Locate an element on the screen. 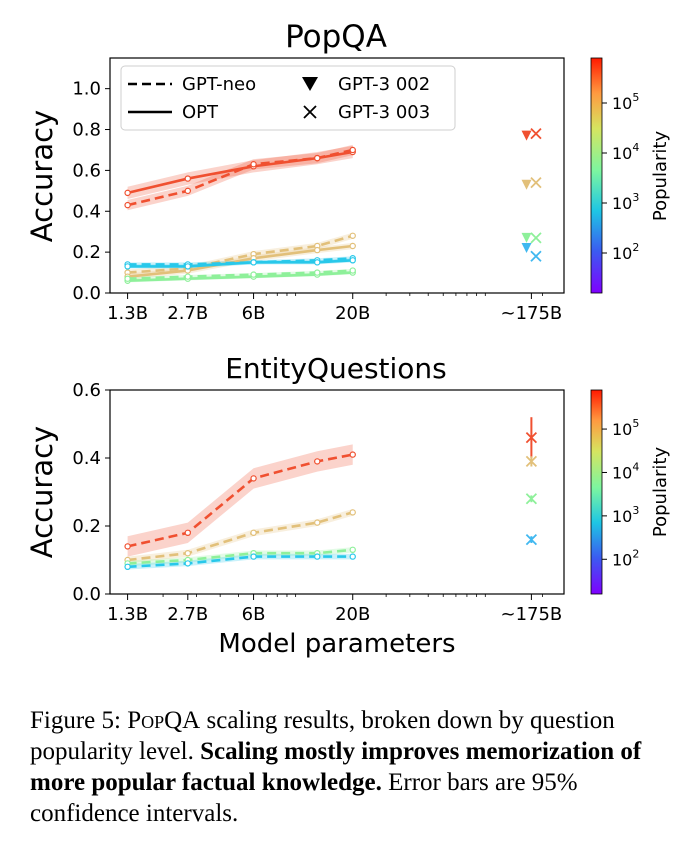 The height and width of the screenshot is (863, 695). caption-label: Figure 5: is located at coordinates (75, 720).